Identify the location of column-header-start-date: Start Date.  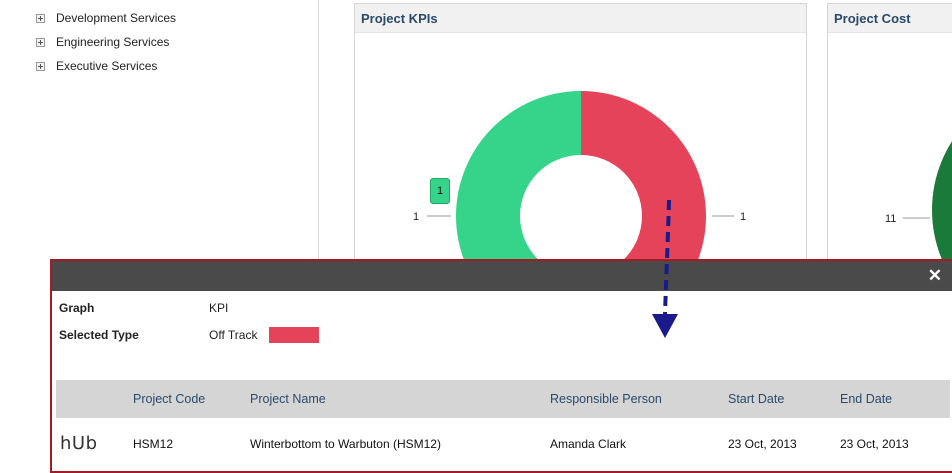
(756, 399).